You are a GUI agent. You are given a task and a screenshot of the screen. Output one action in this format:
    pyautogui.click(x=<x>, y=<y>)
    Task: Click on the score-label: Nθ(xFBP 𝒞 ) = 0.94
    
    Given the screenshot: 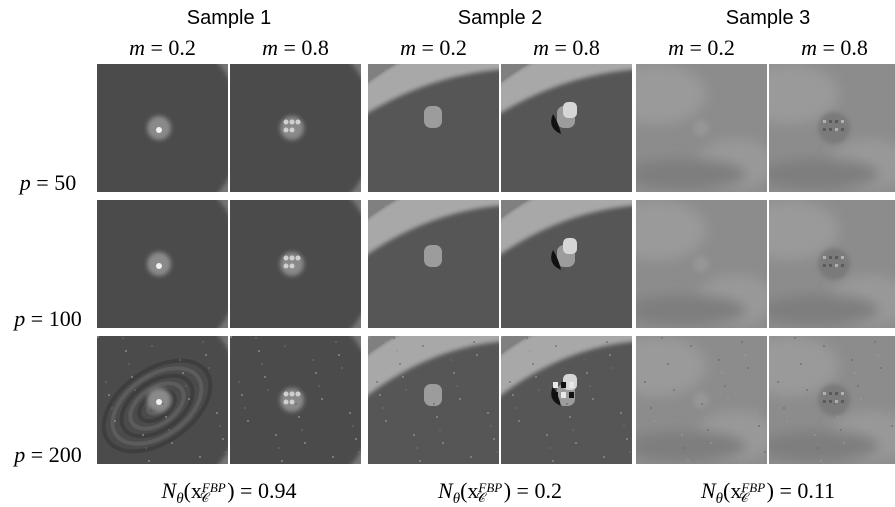 What is the action you would take?
    pyautogui.click(x=229, y=492)
    